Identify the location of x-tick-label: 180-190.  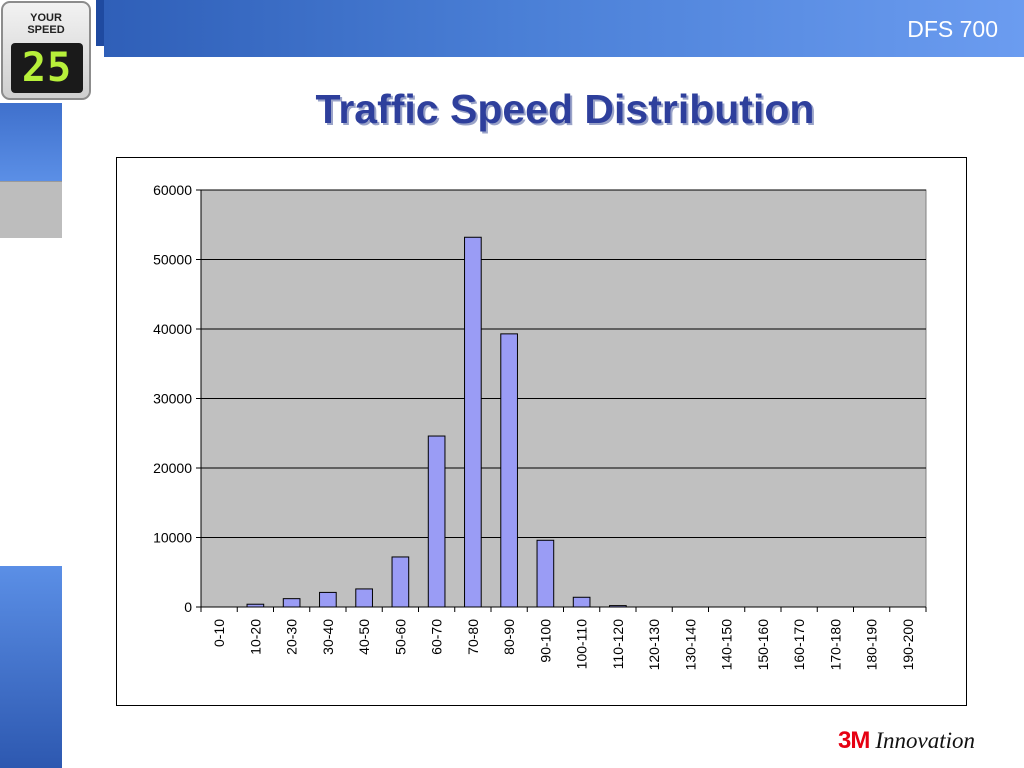
(872, 645).